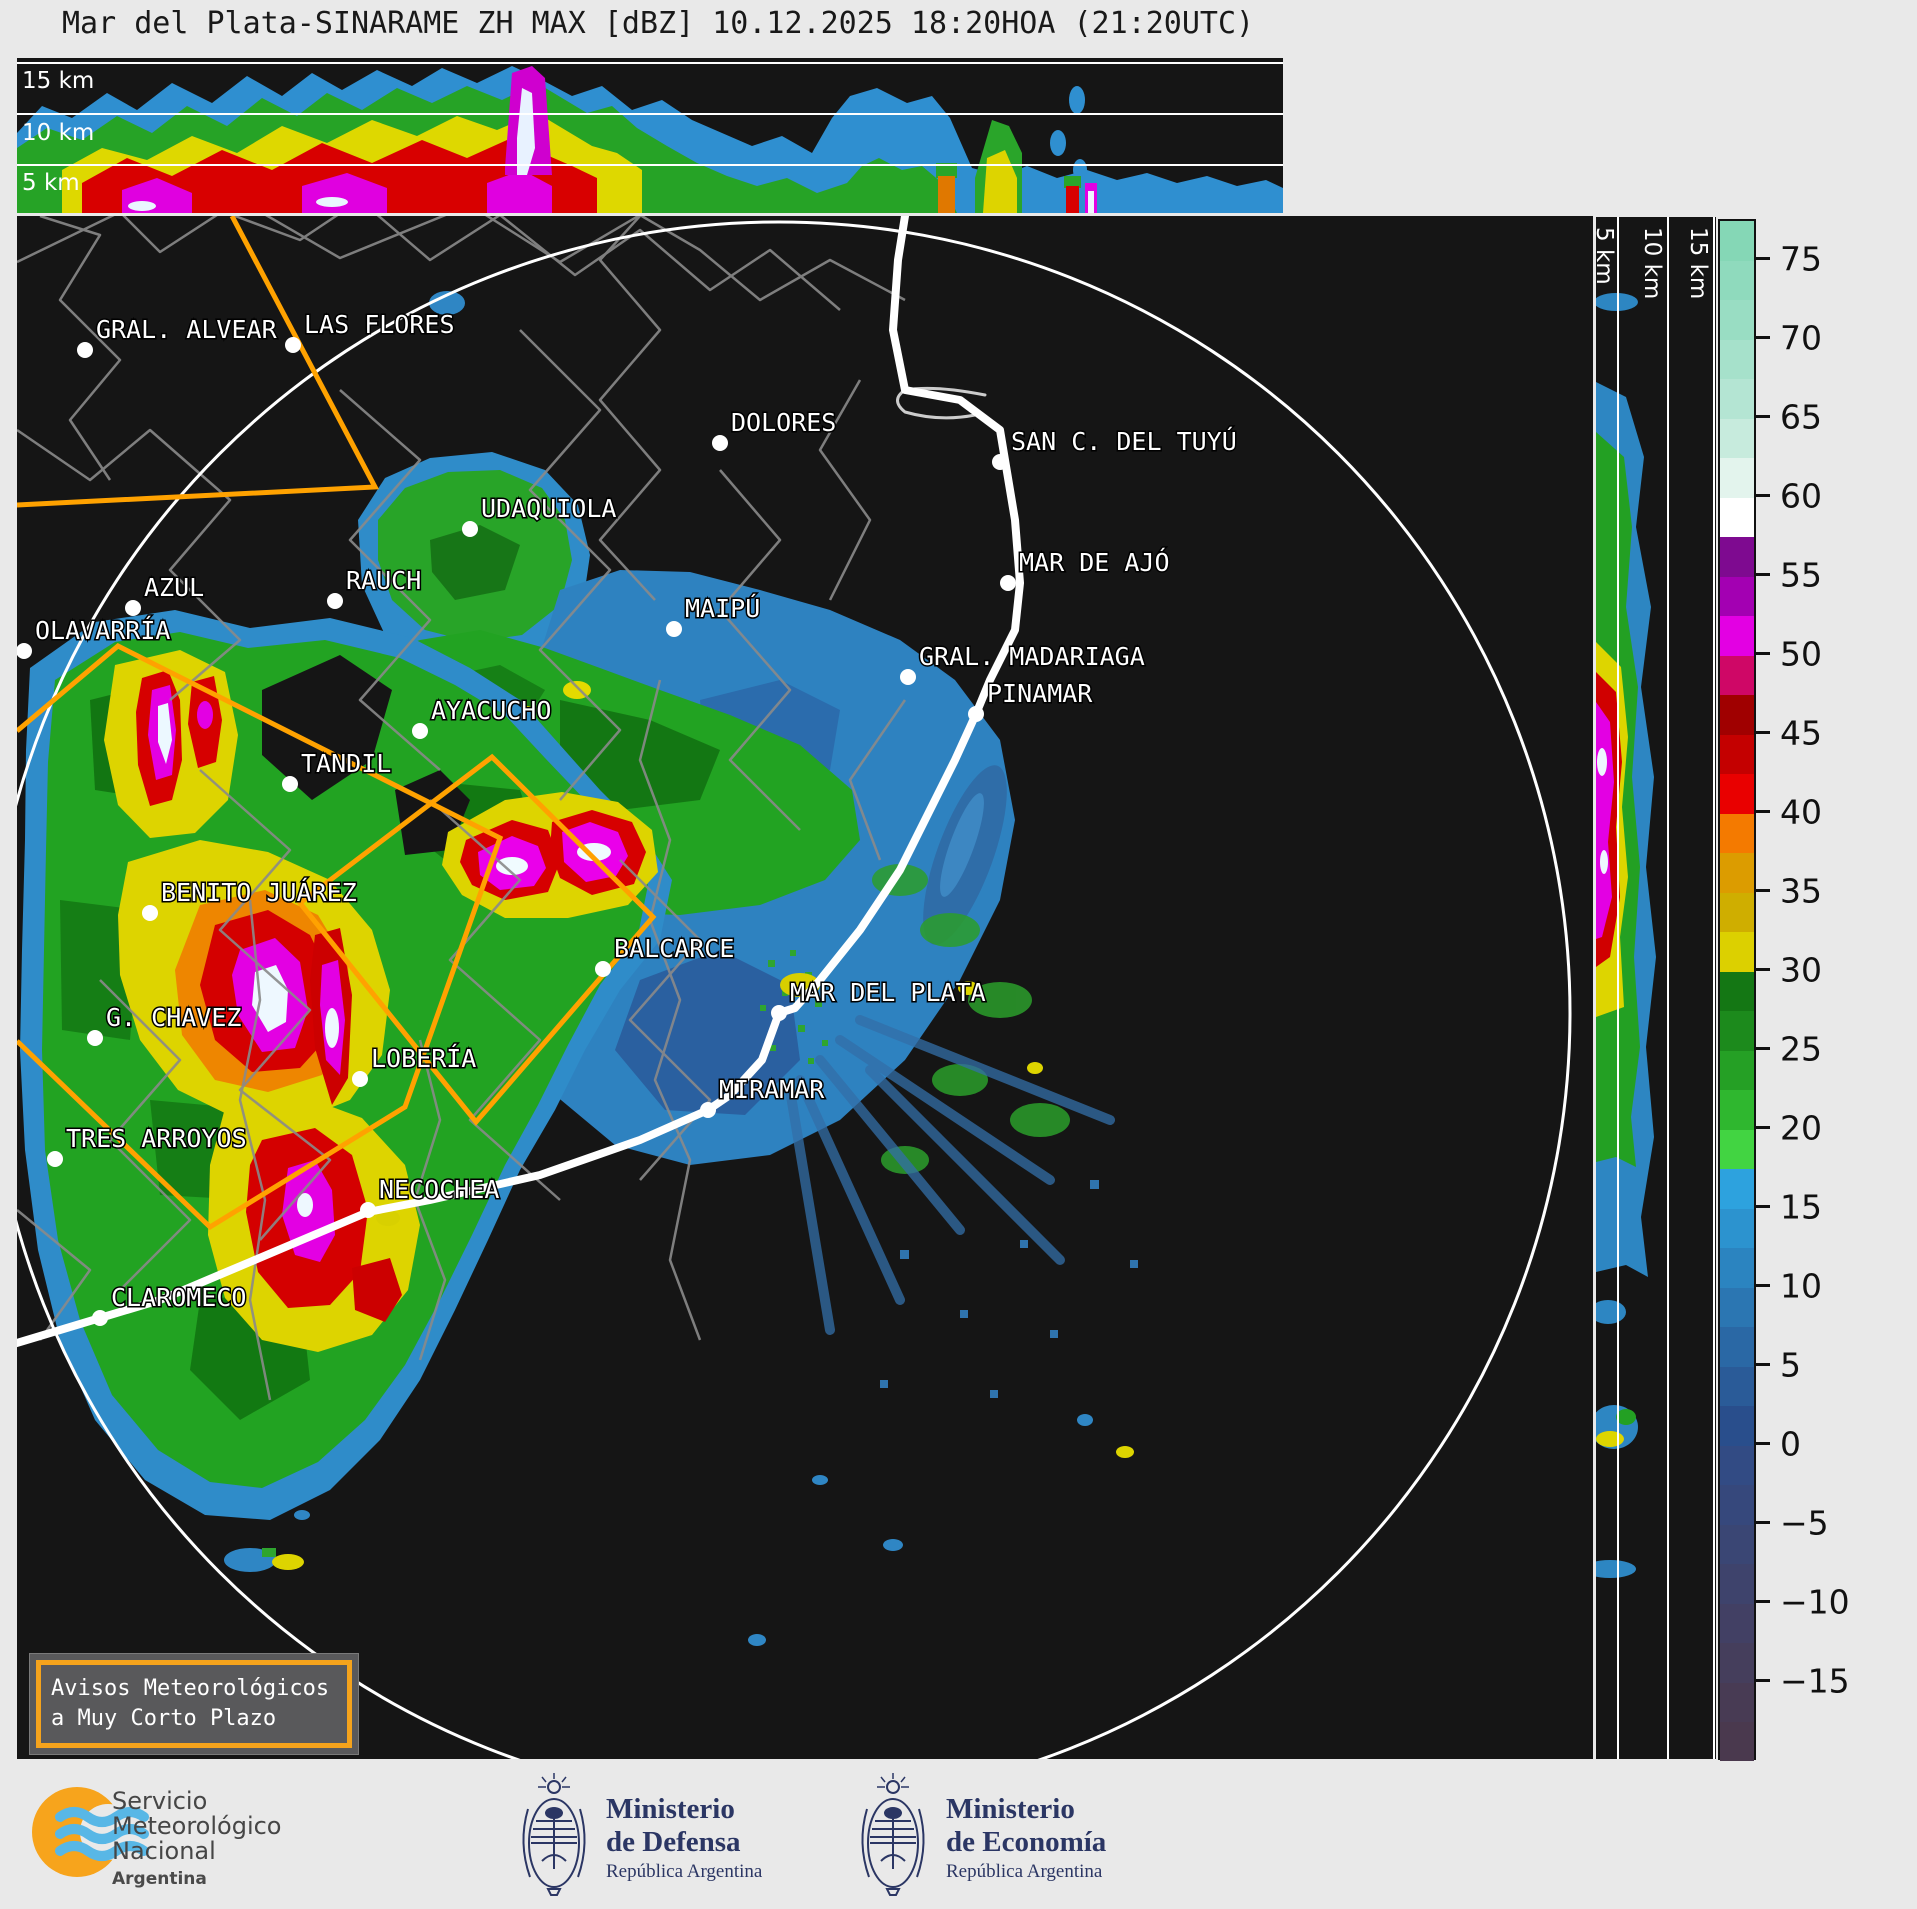 The image size is (1917, 1909). Describe the element at coordinates (190, 1688) in the screenshot. I see `advisory-line-1: Avisos Meteorológicos` at that location.